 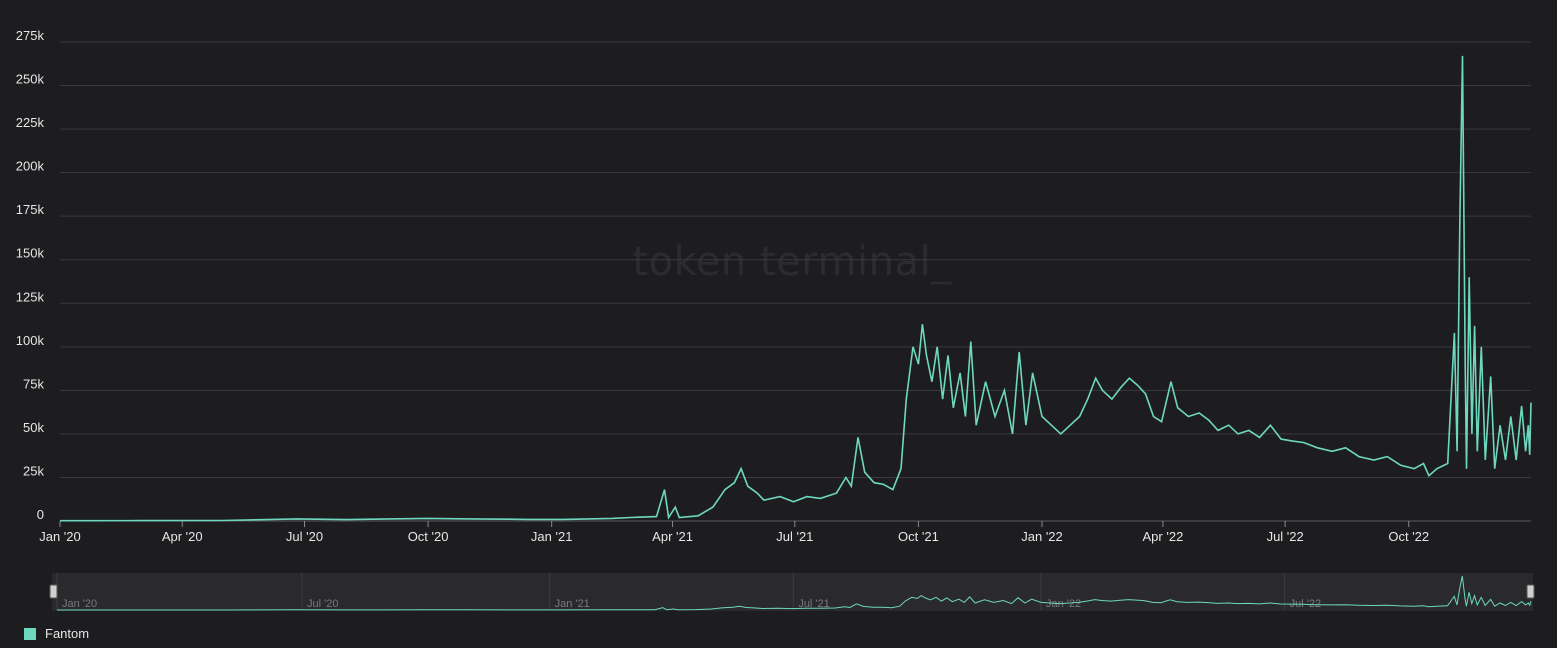 I want to click on x-tick-label: Oct '21, so click(x=918, y=536).